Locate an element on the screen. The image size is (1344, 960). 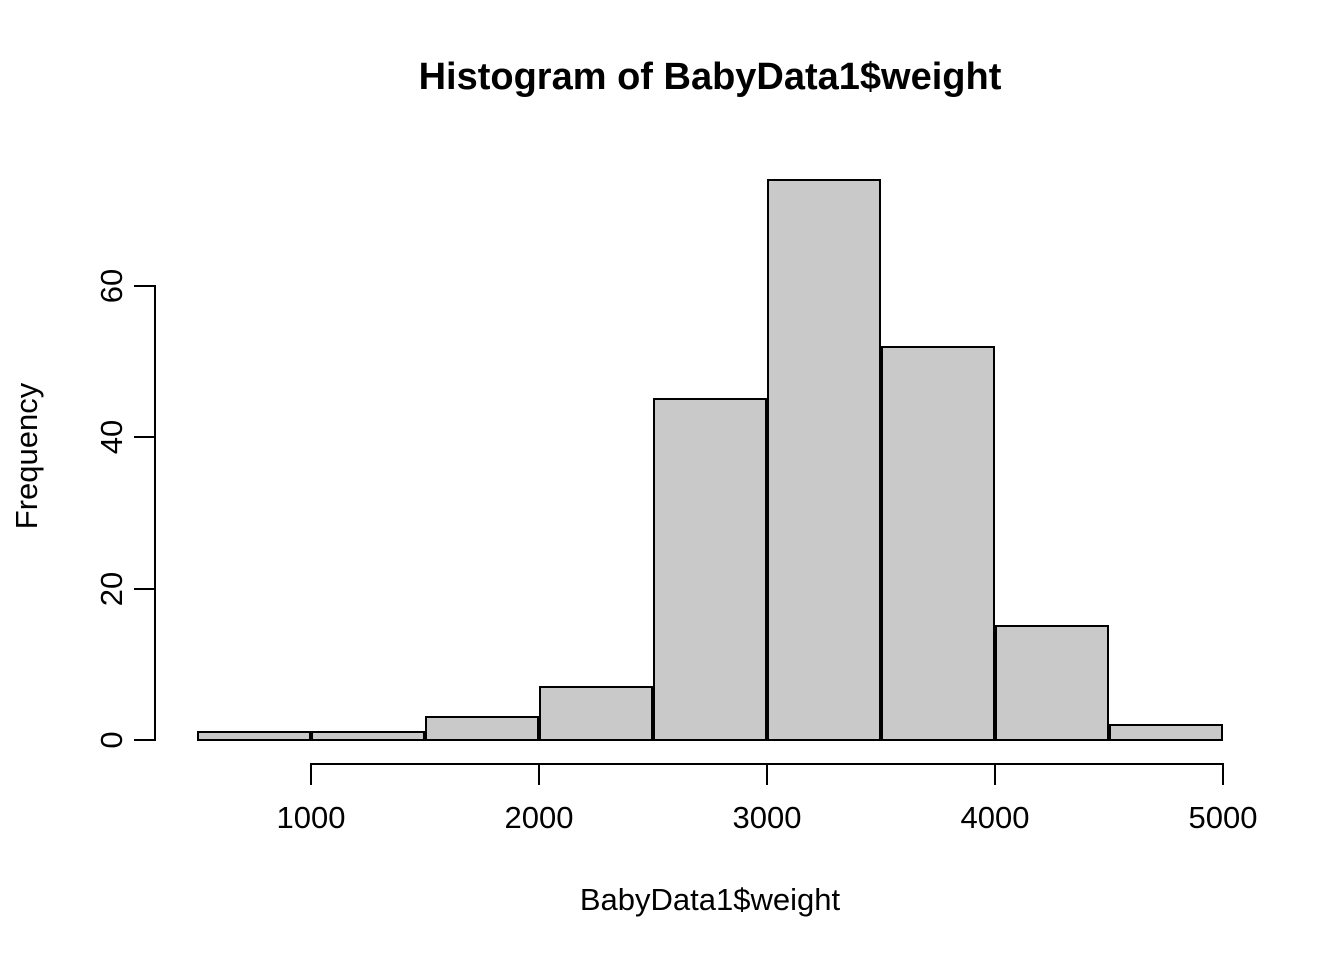
x-axis-label: BabyData1$weight is located at coordinates (710, 899).